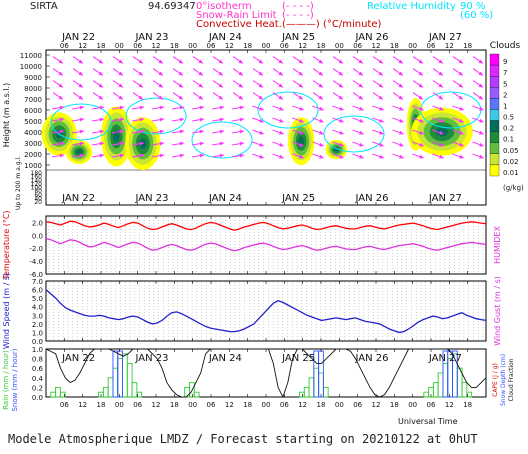 The height and width of the screenshot is (454, 528). Describe the element at coordinates (298, 15) in the screenshot. I see `legend-left-symbol: (- - - -)` at that location.